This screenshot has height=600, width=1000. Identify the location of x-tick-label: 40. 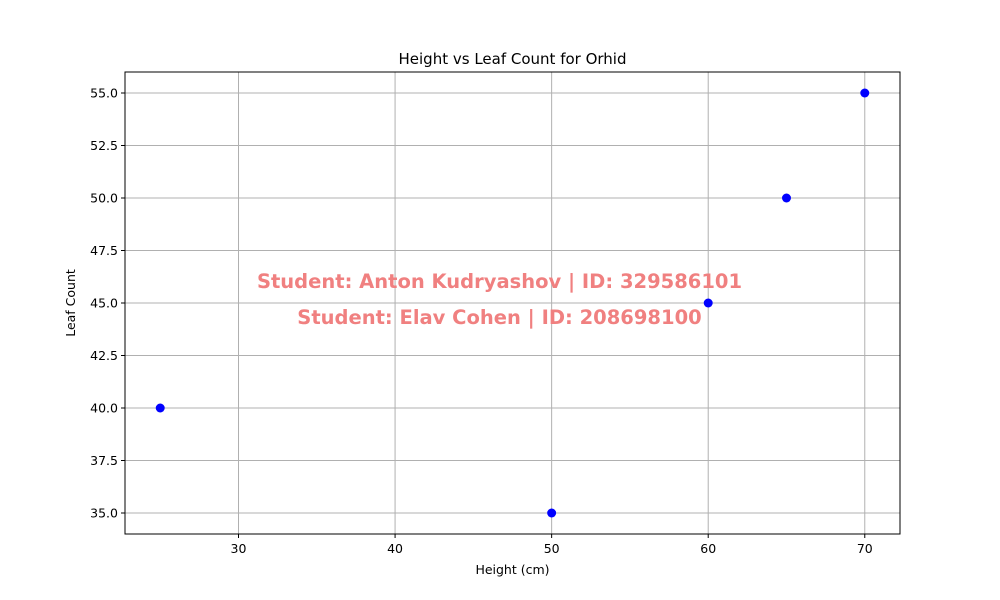
(395, 548).